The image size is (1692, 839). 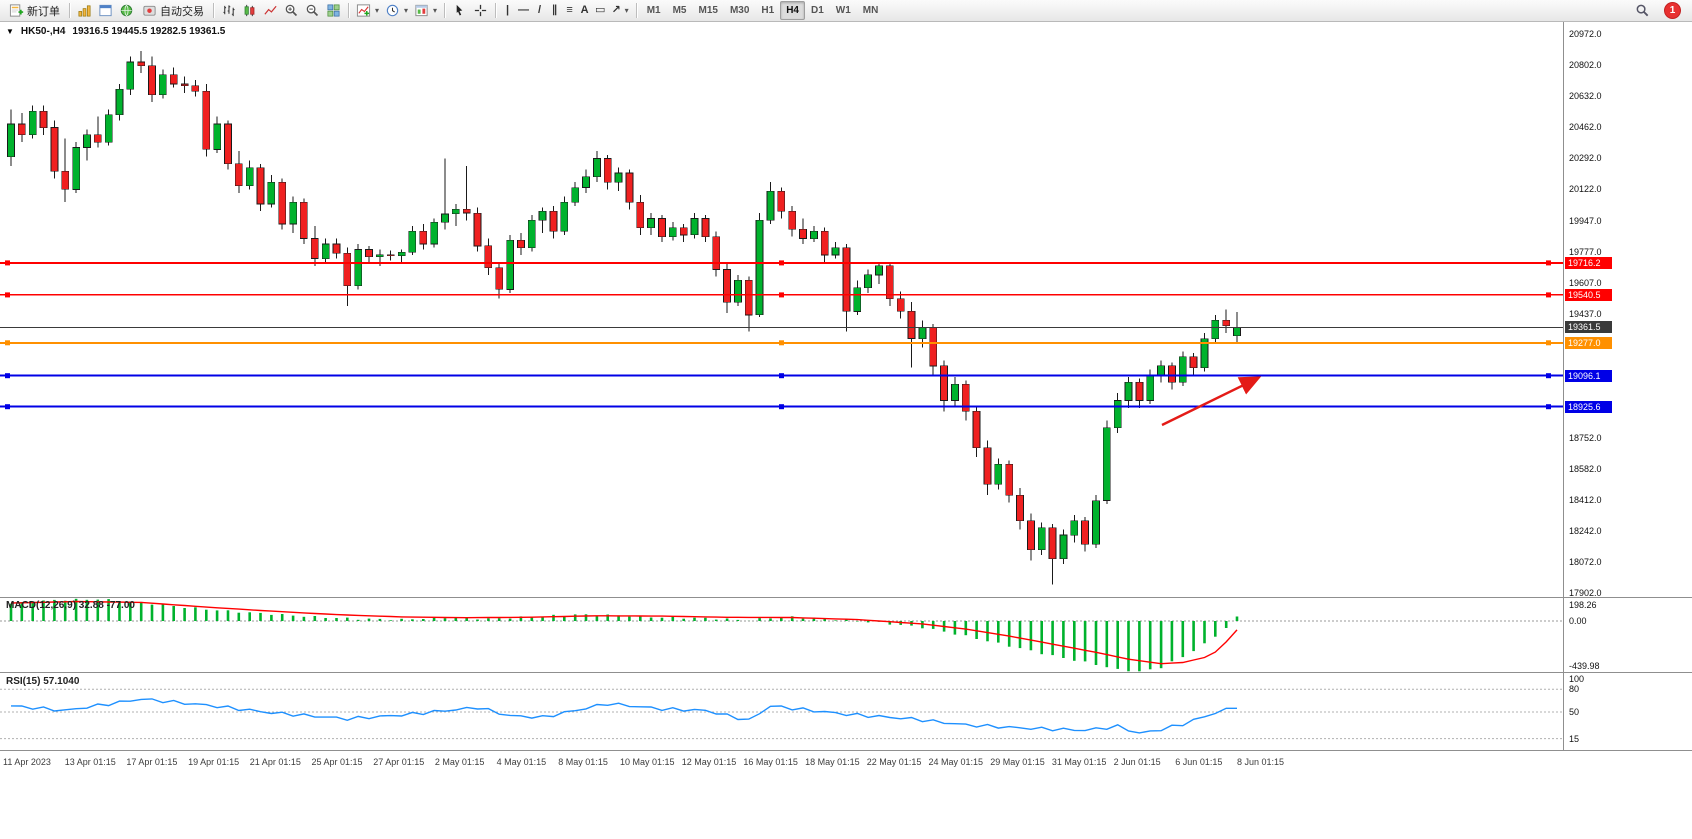 What do you see at coordinates (27, 762) in the screenshot?
I see `time-label: 11 Apr 2023` at bounding box center [27, 762].